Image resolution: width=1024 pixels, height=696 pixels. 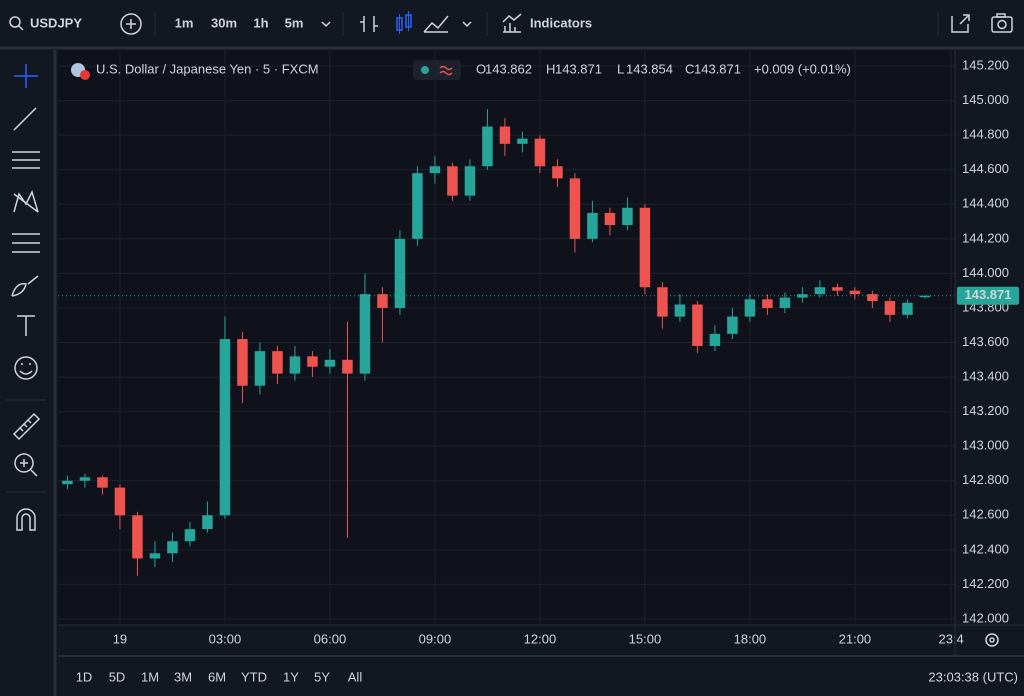 I want to click on x-tick-label: 15:00, so click(x=645, y=638).